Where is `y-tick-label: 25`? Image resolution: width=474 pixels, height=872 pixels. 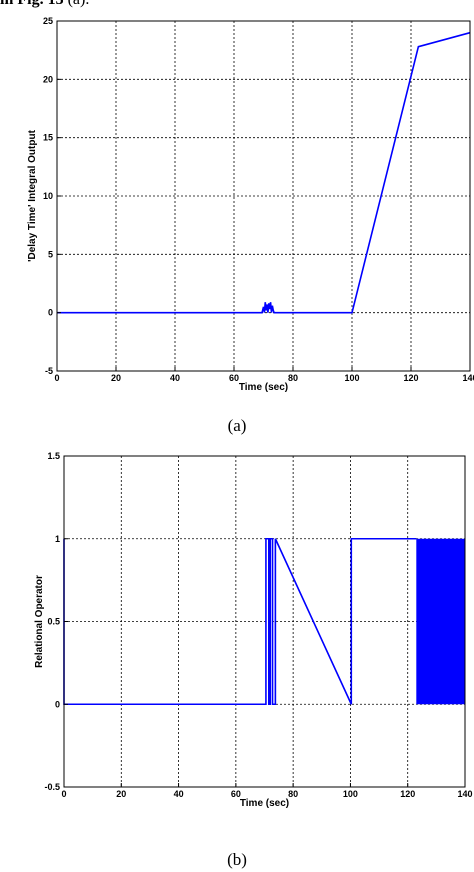 y-tick-label: 25 is located at coordinates (48, 21).